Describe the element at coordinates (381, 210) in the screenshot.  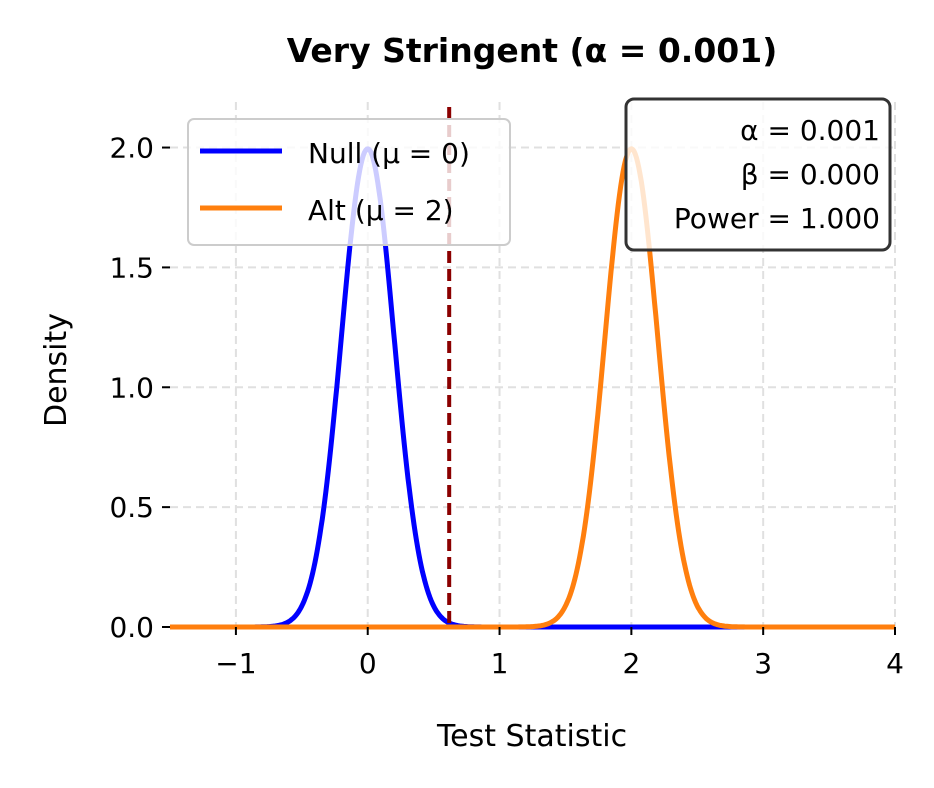
I see `legend-label-alt: Alt (μ = 2)` at that location.